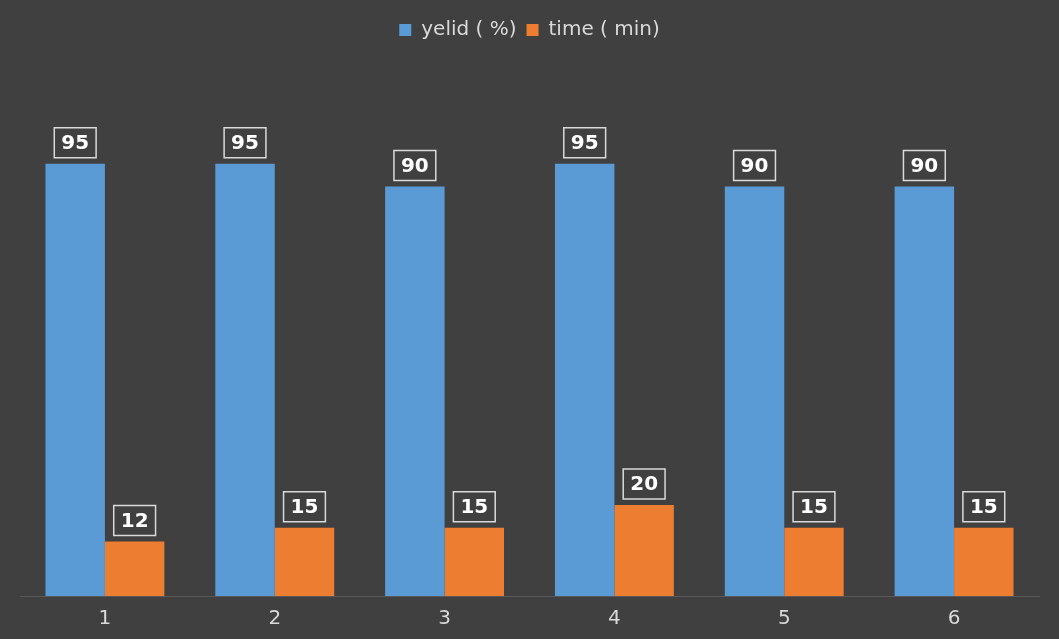 This screenshot has width=1059, height=639. I want to click on legend-label: time ( min), so click(604, 28).